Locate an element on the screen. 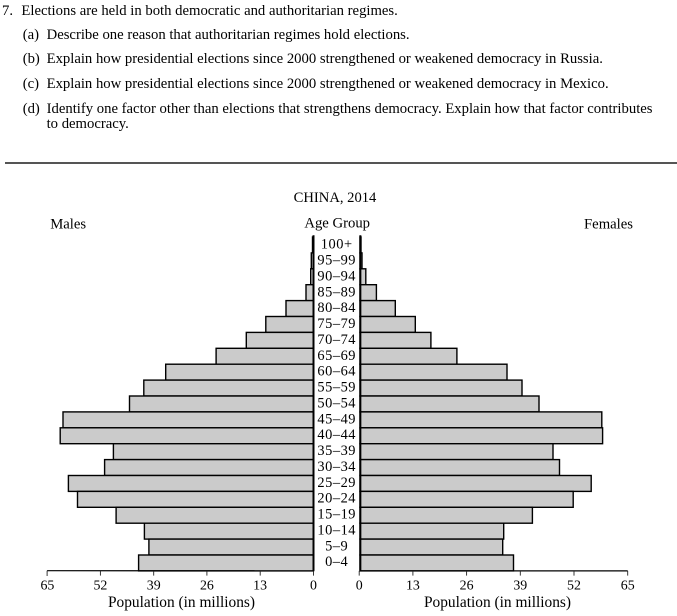 The width and height of the screenshot is (677, 616). svg-text: 20–24 is located at coordinates (336, 499).